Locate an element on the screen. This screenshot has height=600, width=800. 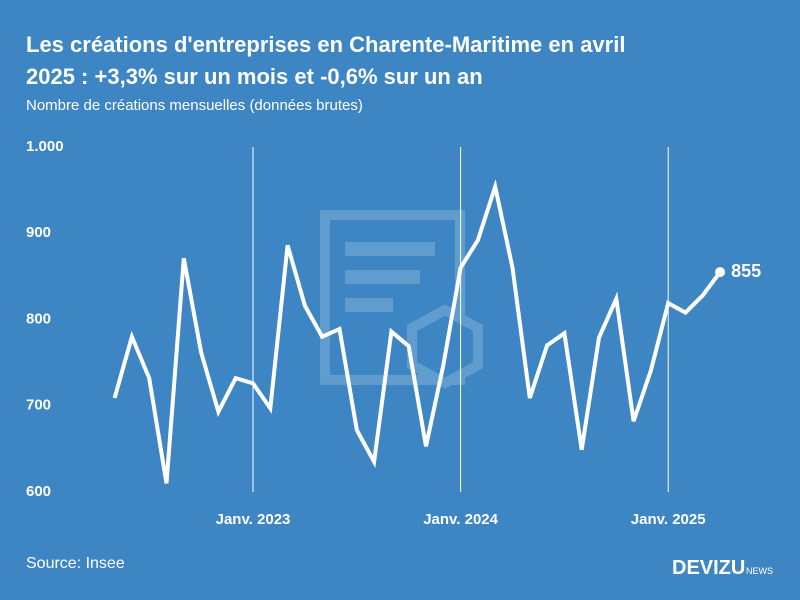
y-tick-label: 800 is located at coordinates (38, 318).